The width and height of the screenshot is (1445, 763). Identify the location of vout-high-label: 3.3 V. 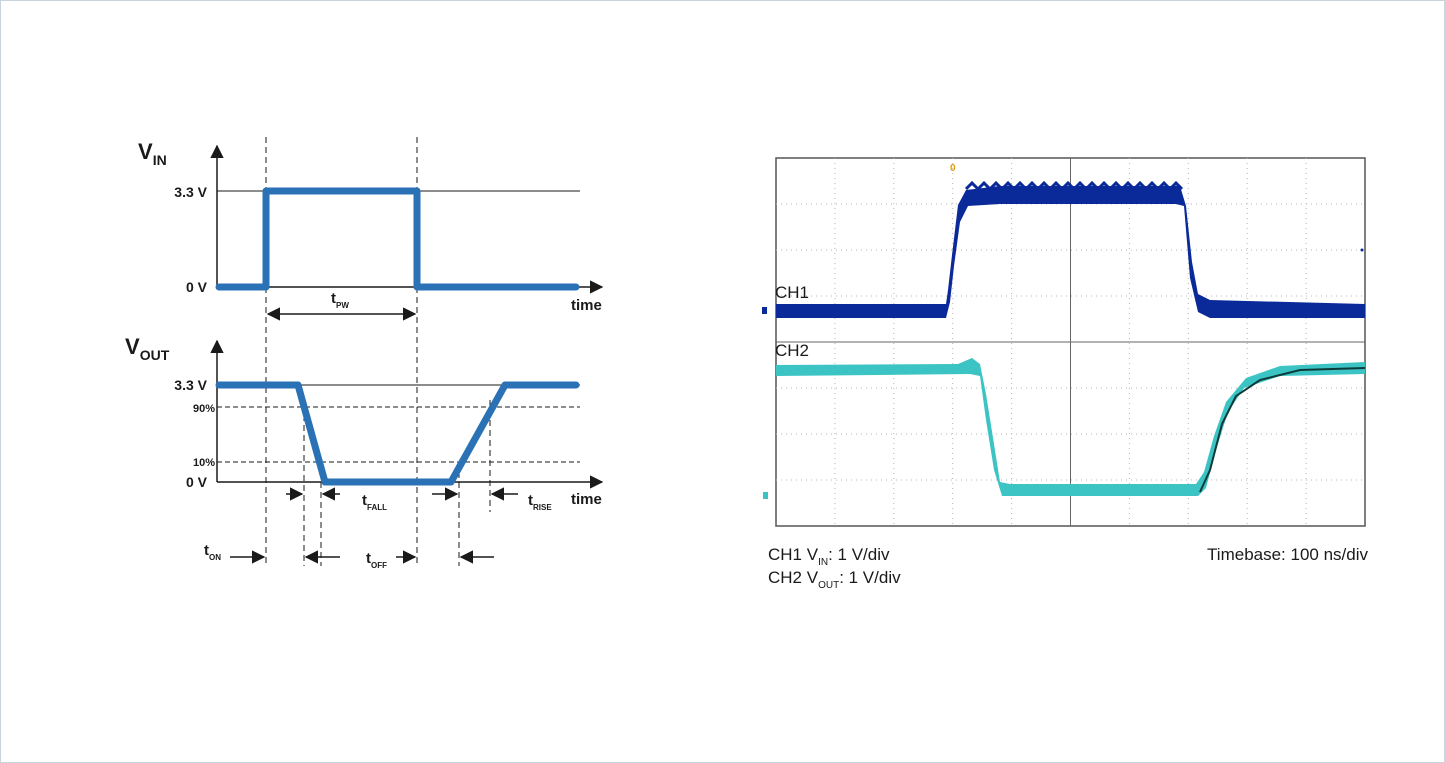
(190, 385).